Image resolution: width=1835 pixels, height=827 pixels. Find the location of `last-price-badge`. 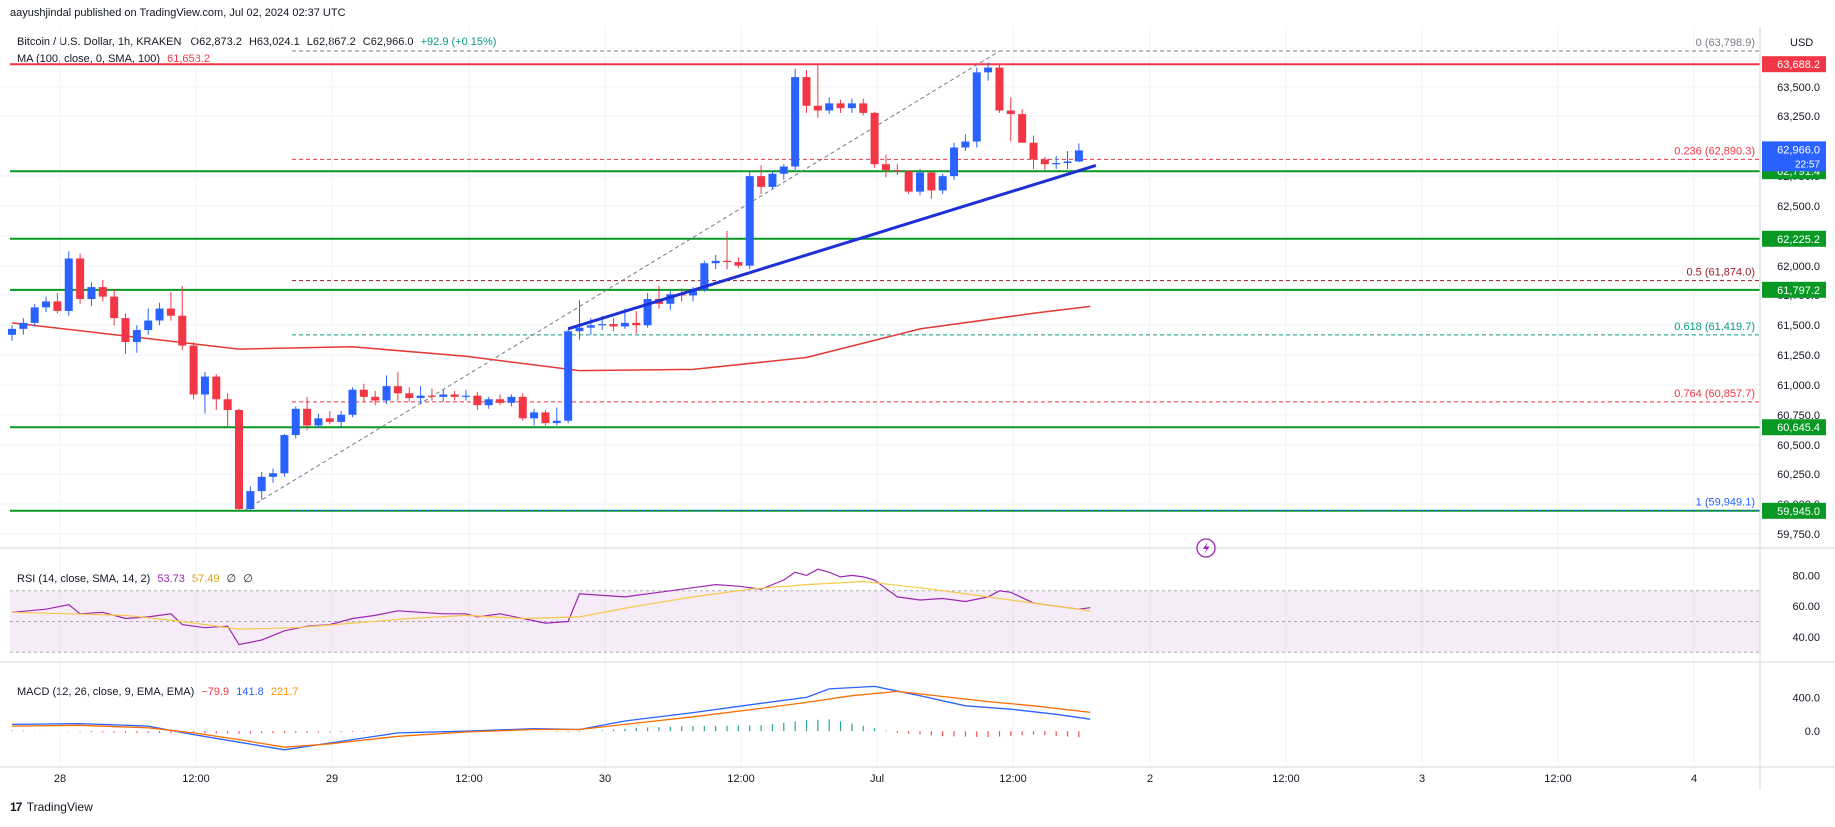

last-price-badge is located at coordinates (1794, 156).